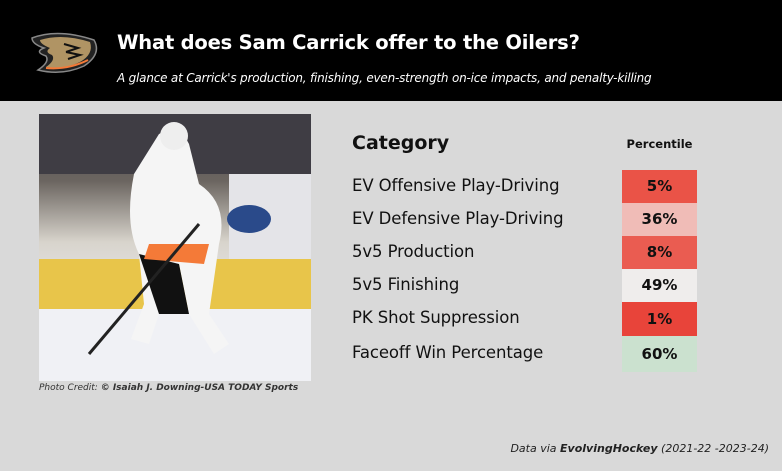 The image size is (782, 471). I want to click on source-prefix: Data via, so click(535, 448).